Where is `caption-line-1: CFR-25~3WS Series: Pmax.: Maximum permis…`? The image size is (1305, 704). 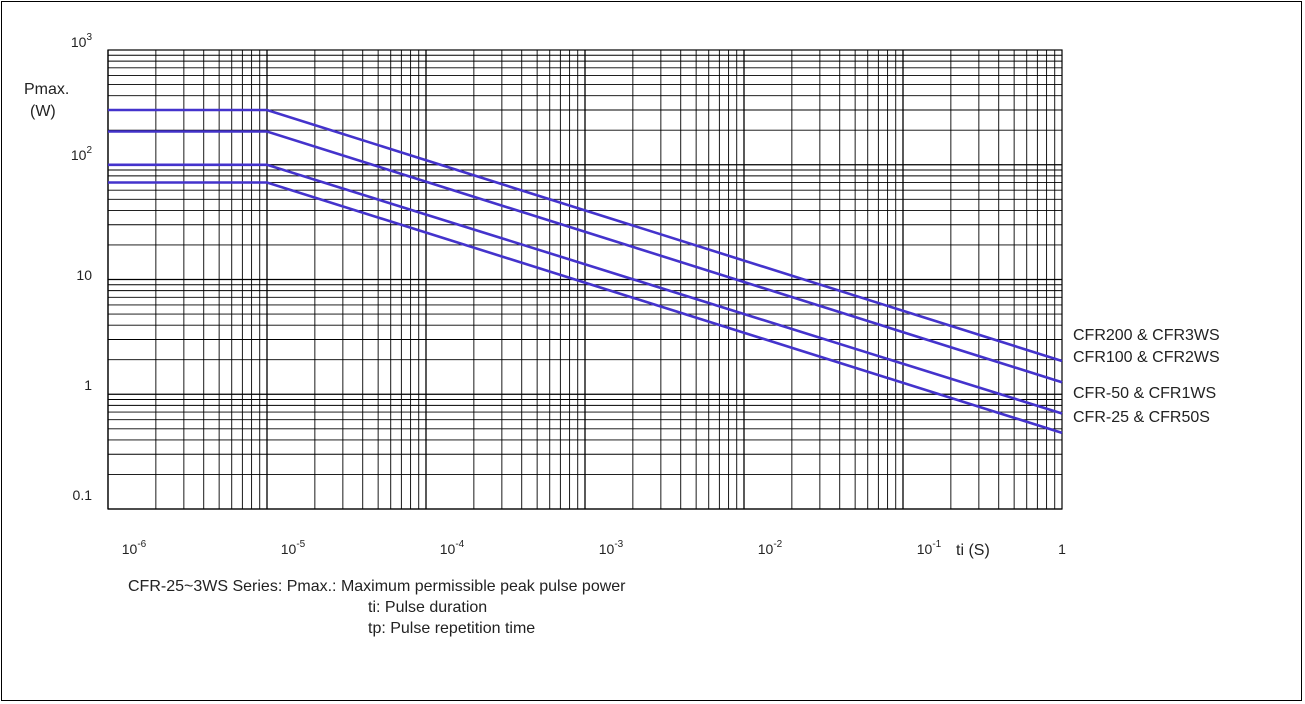
caption-line-1: CFR-25~3WS Series: Pmax.: Maximum permis… is located at coordinates (377, 586).